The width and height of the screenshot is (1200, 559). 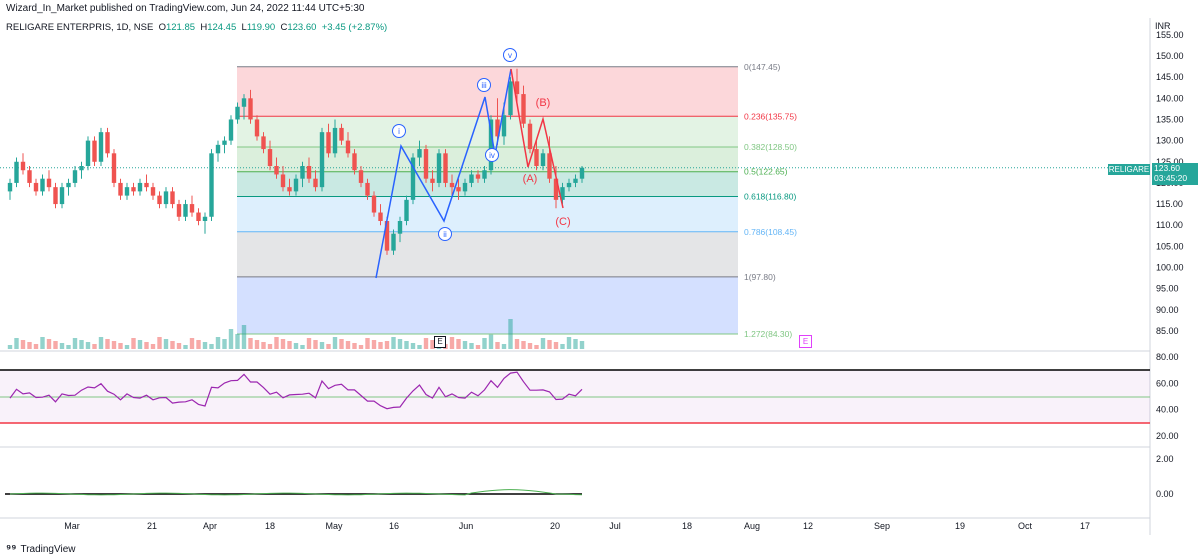 What do you see at coordinates (48, 549) in the screenshot?
I see `brand-label: TradingView` at bounding box center [48, 549].